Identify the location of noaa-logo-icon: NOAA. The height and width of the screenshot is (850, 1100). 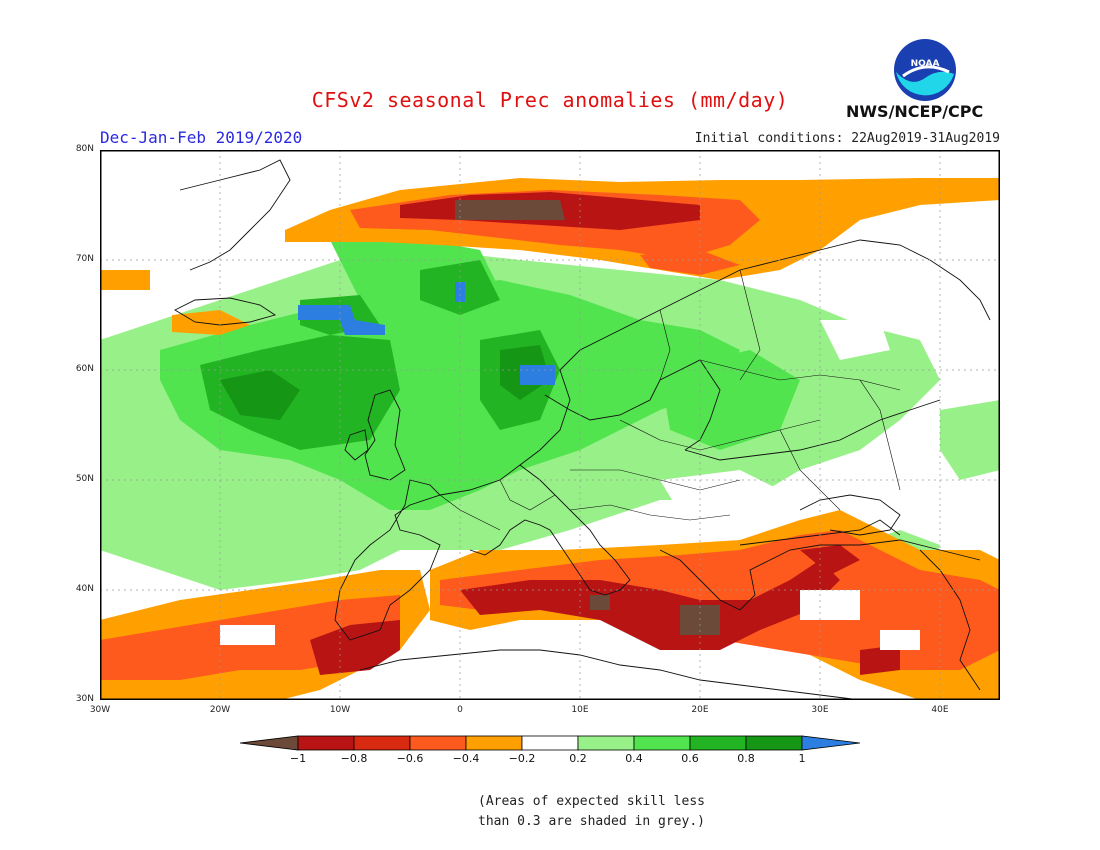
(925, 70).